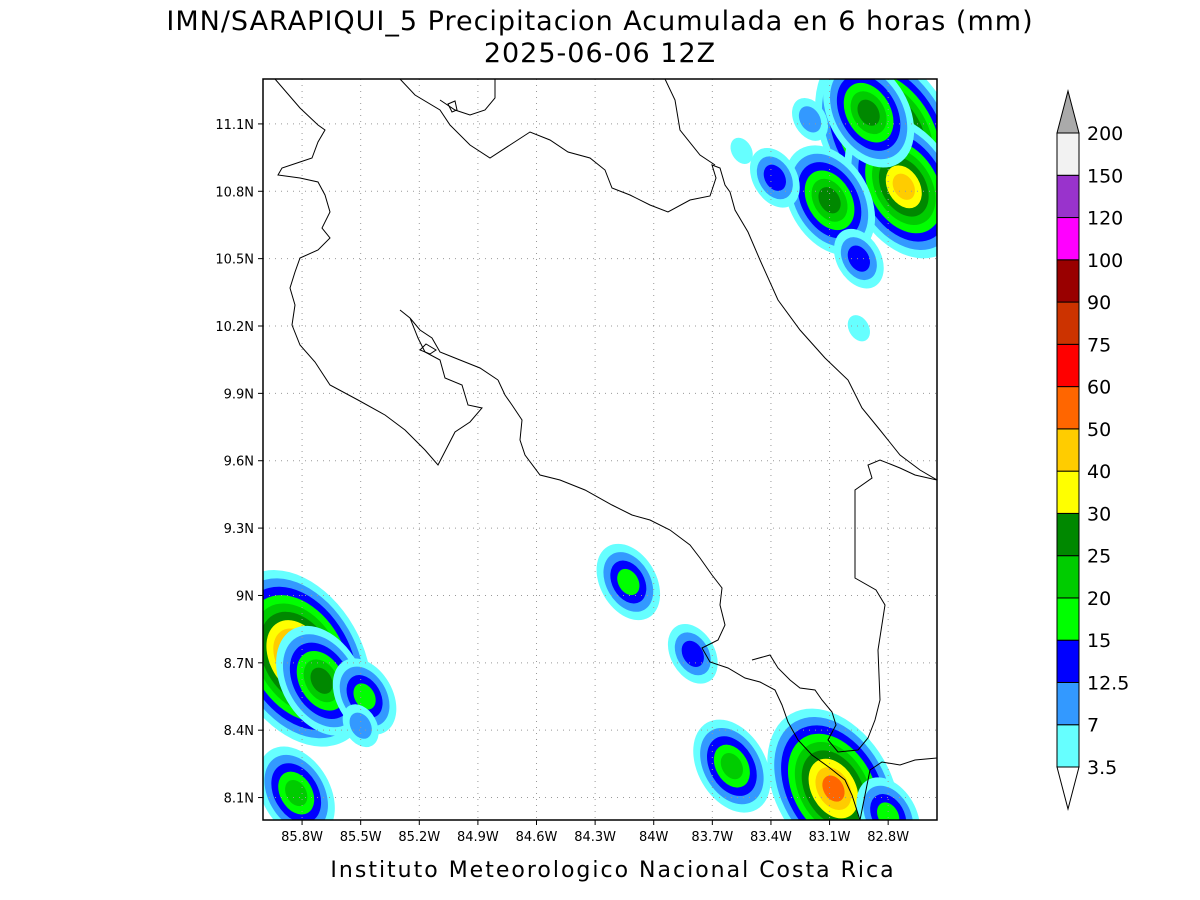 This screenshot has width=1200, height=900. Describe the element at coordinates (712, 837) in the screenshot. I see `x-tick-label: 83.7W` at that location.